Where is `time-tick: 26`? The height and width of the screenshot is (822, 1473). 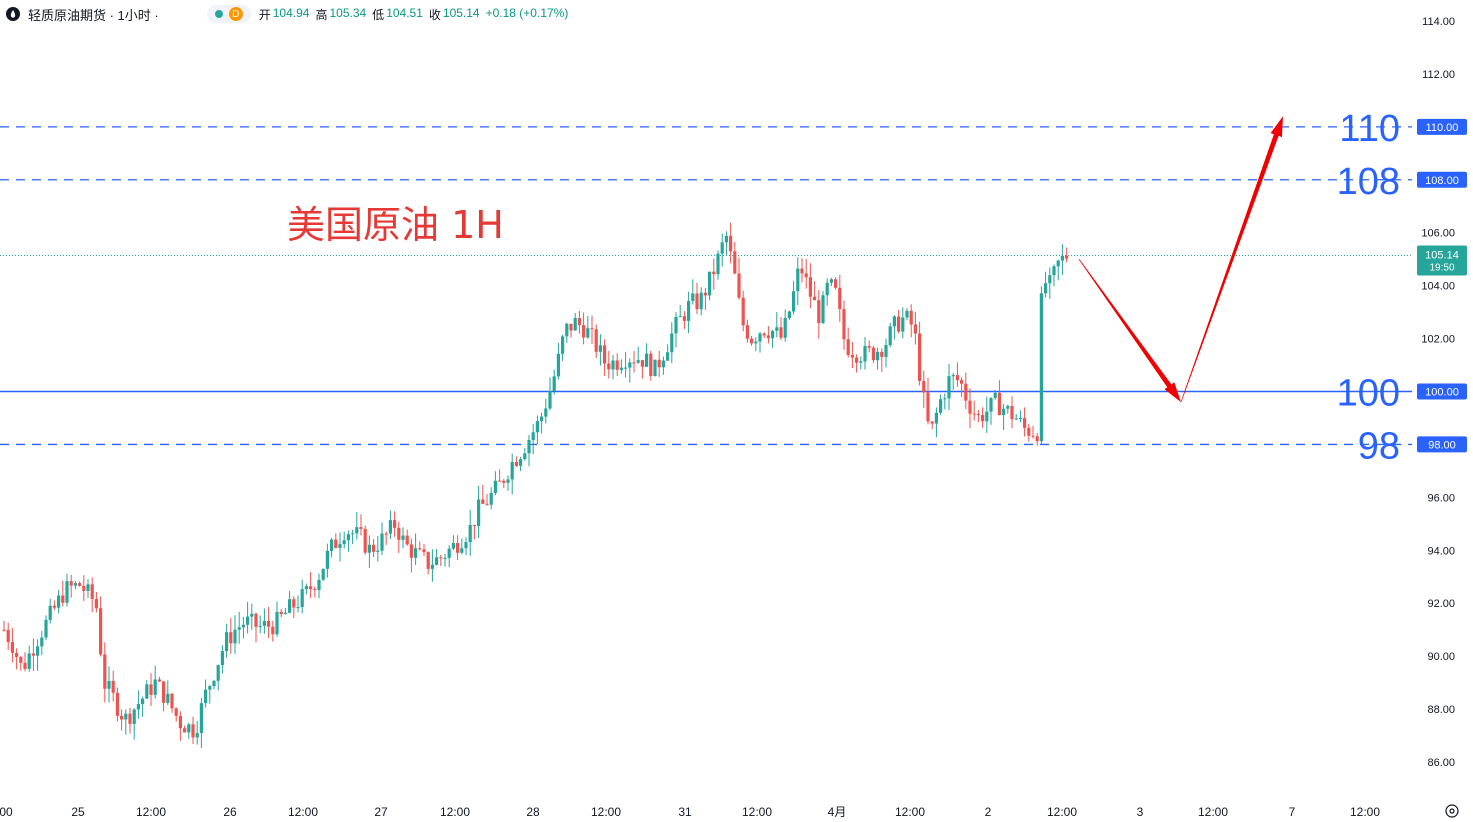
time-tick: 26 is located at coordinates (230, 812).